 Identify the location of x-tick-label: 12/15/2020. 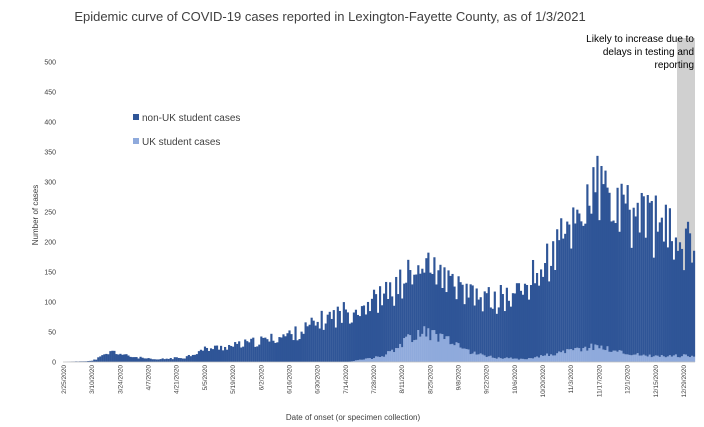
(656, 381).